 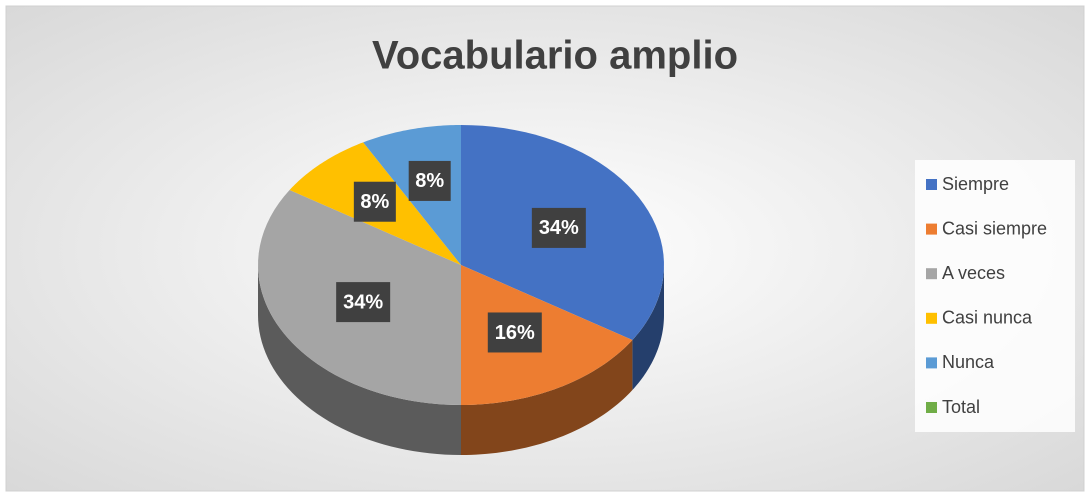 What do you see at coordinates (961, 407) in the screenshot?
I see `legend-label: Total` at bounding box center [961, 407].